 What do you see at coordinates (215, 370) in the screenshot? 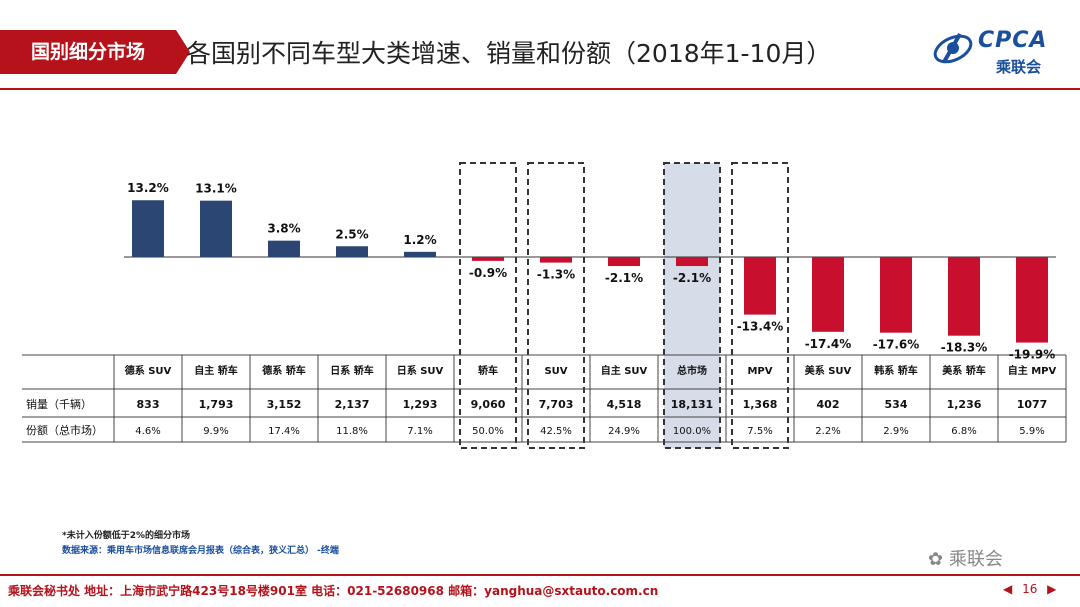
I see `category-label: 自主 轿车` at bounding box center [215, 370].